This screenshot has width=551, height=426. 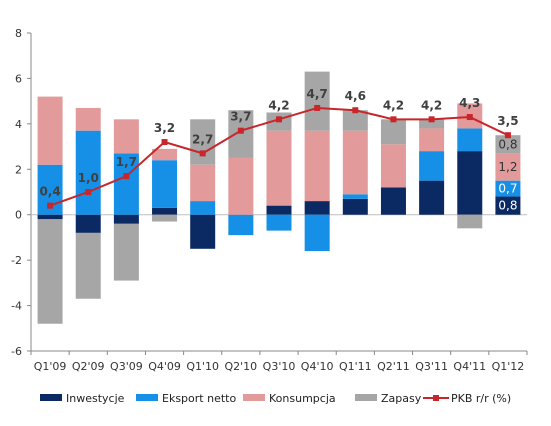 What do you see at coordinates (126, 162) in the screenshot?
I see `pkb-data-label: 1,7` at bounding box center [126, 162].